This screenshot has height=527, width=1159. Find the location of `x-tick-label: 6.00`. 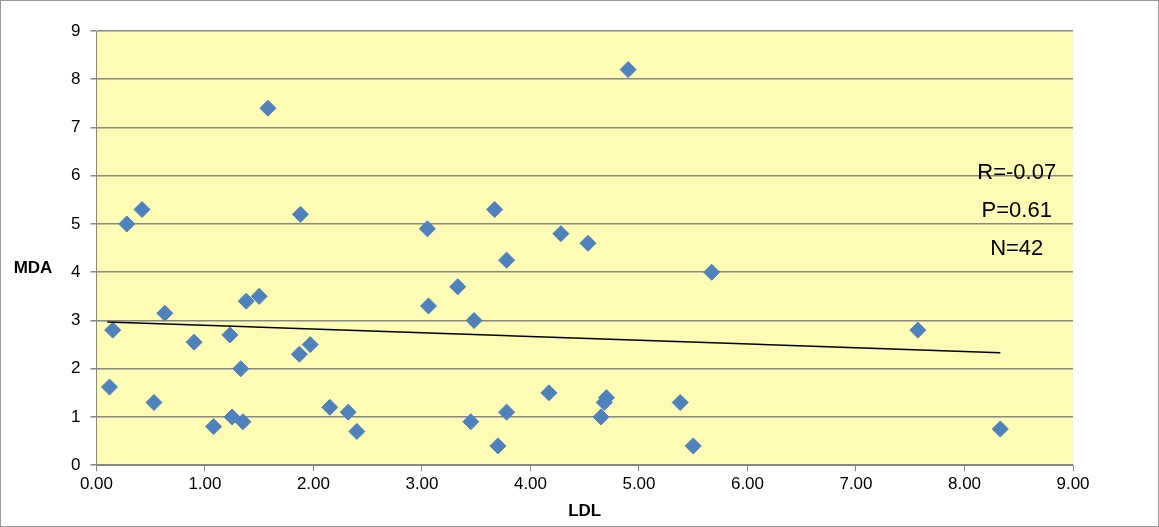

x-tick-label: 6.00 is located at coordinates (747, 484).